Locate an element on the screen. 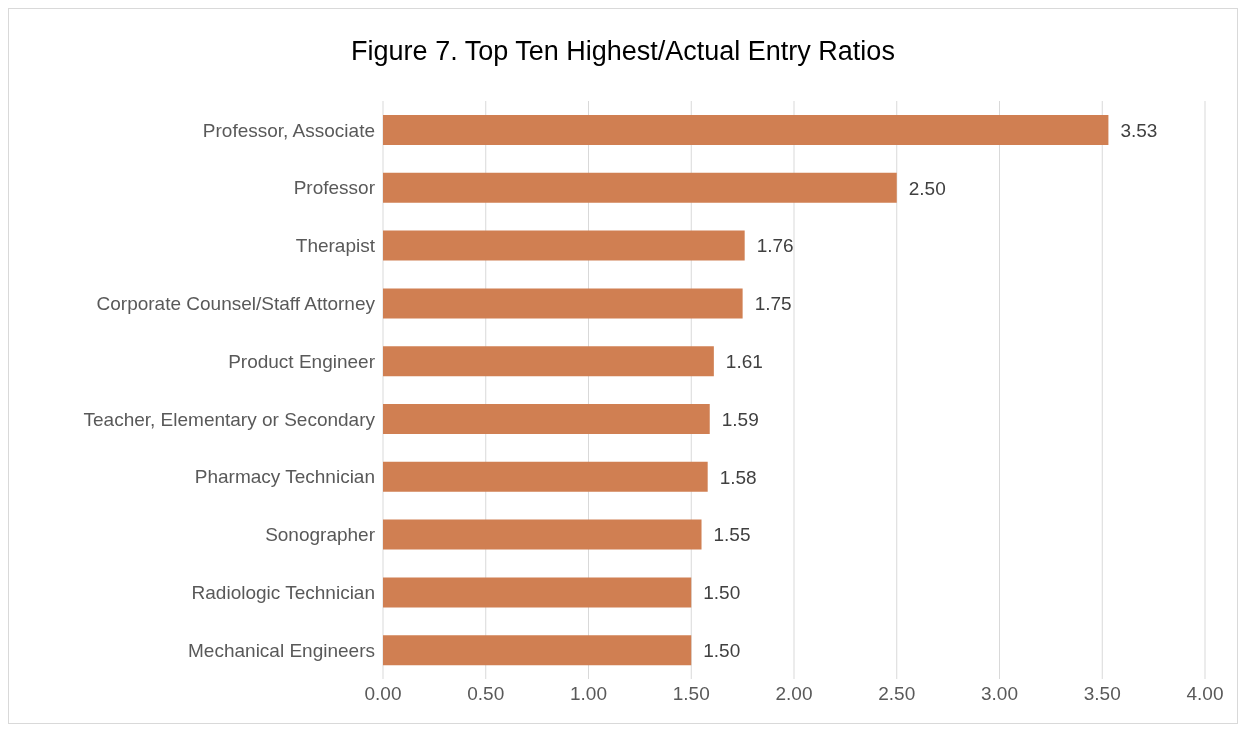 The image size is (1246, 732). chart-title: Figure 7. Top Ten Highest/Actual Entry Ratios is located at coordinates (623, 51).